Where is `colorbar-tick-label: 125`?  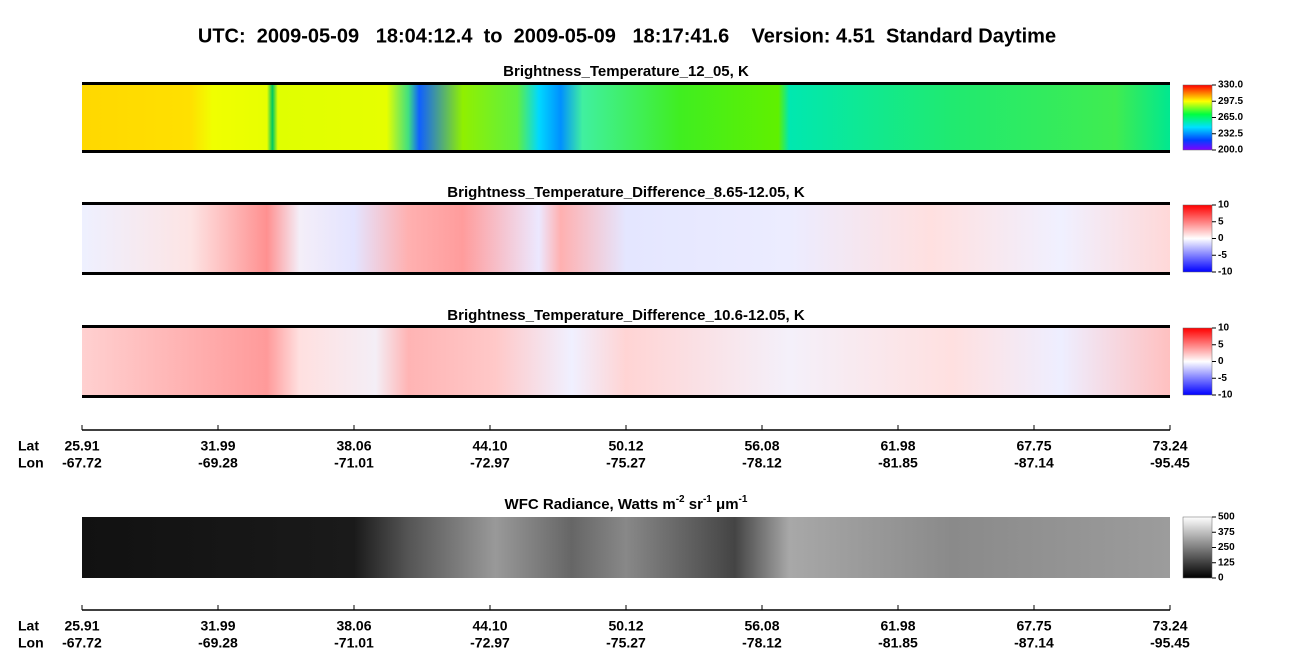
colorbar-tick-label: 125 is located at coordinates (1226, 562).